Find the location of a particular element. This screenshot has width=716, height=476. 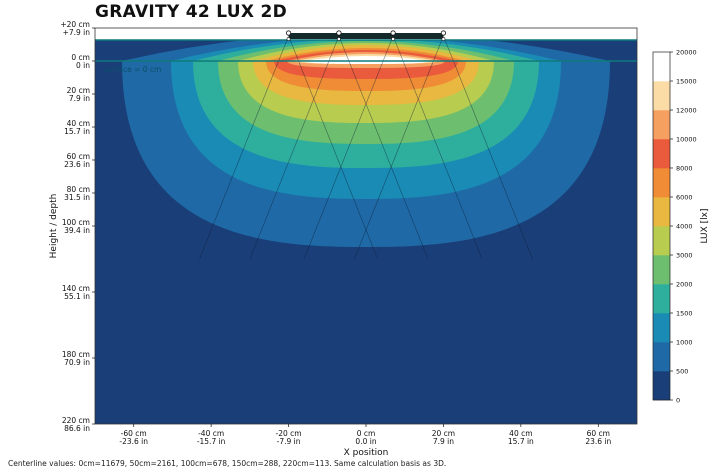

x-tick-label-cm: 40 cm is located at coordinates (520, 433).